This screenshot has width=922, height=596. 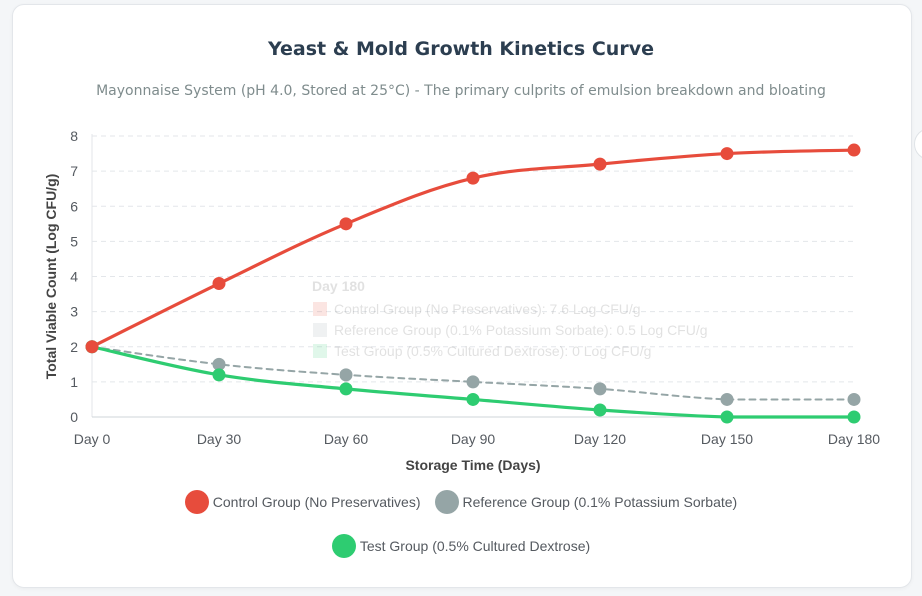 I want to click on y-tick-label: 8, so click(x=74, y=136).